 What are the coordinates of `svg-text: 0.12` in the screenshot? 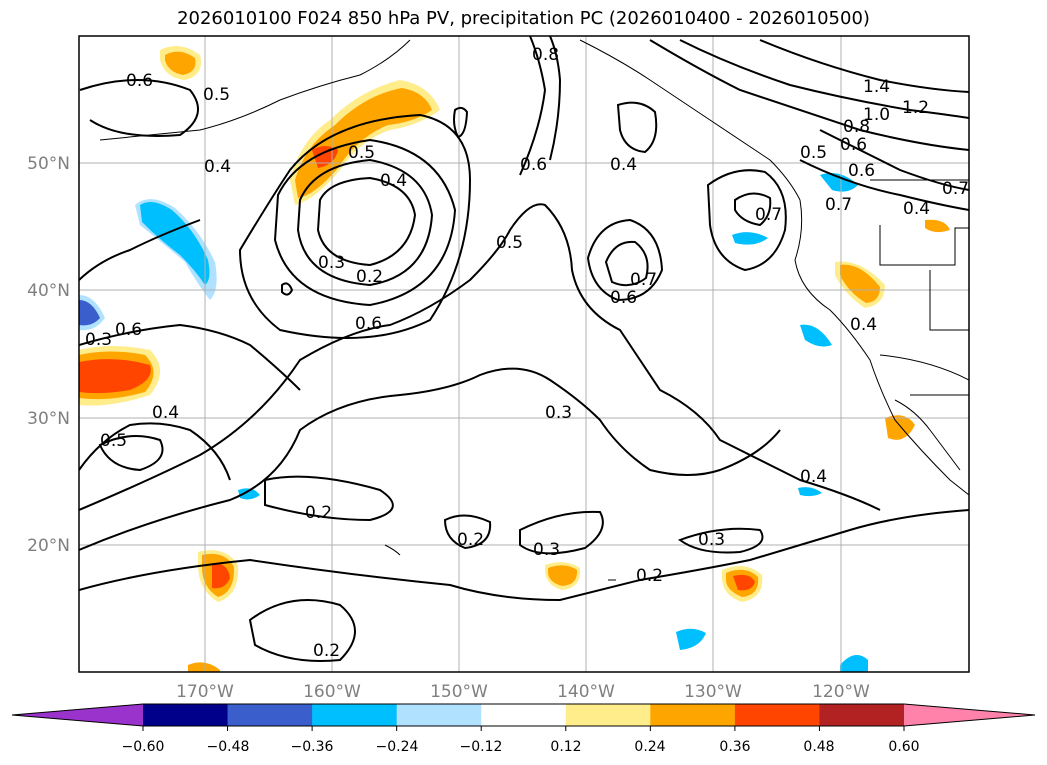 It's located at (565, 747).